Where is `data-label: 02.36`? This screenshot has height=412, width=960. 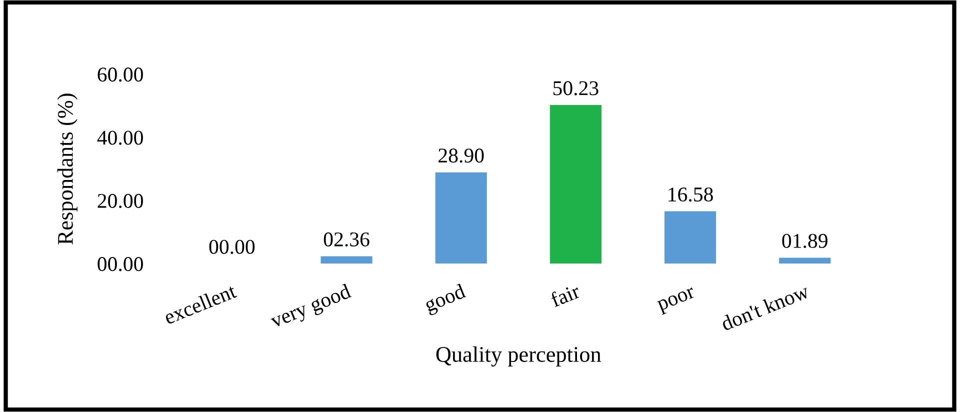 data-label: 02.36 is located at coordinates (347, 239).